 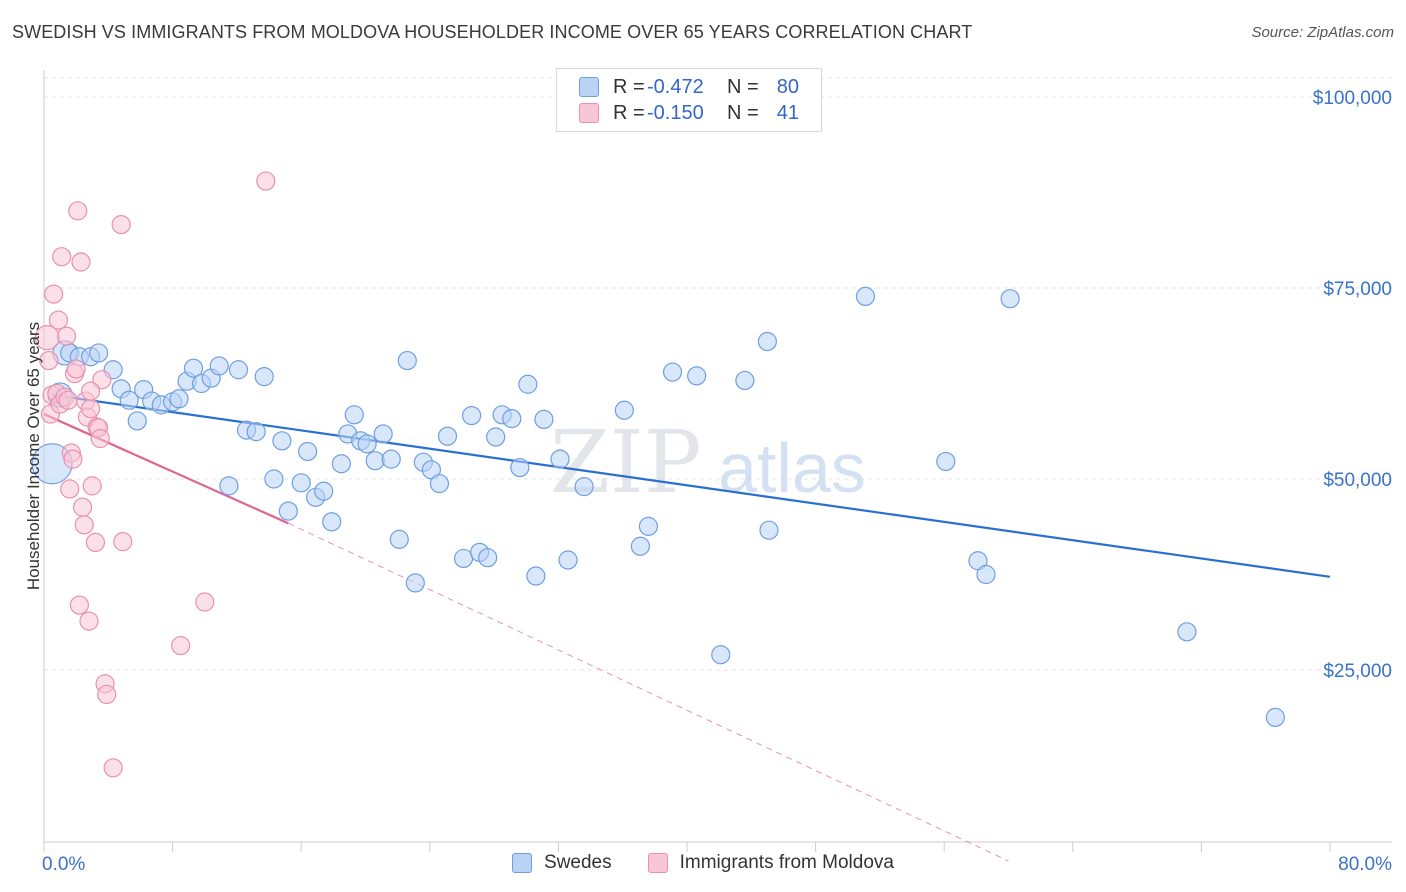 I want to click on x-tick-label-min: 0.0%, so click(x=63, y=864).